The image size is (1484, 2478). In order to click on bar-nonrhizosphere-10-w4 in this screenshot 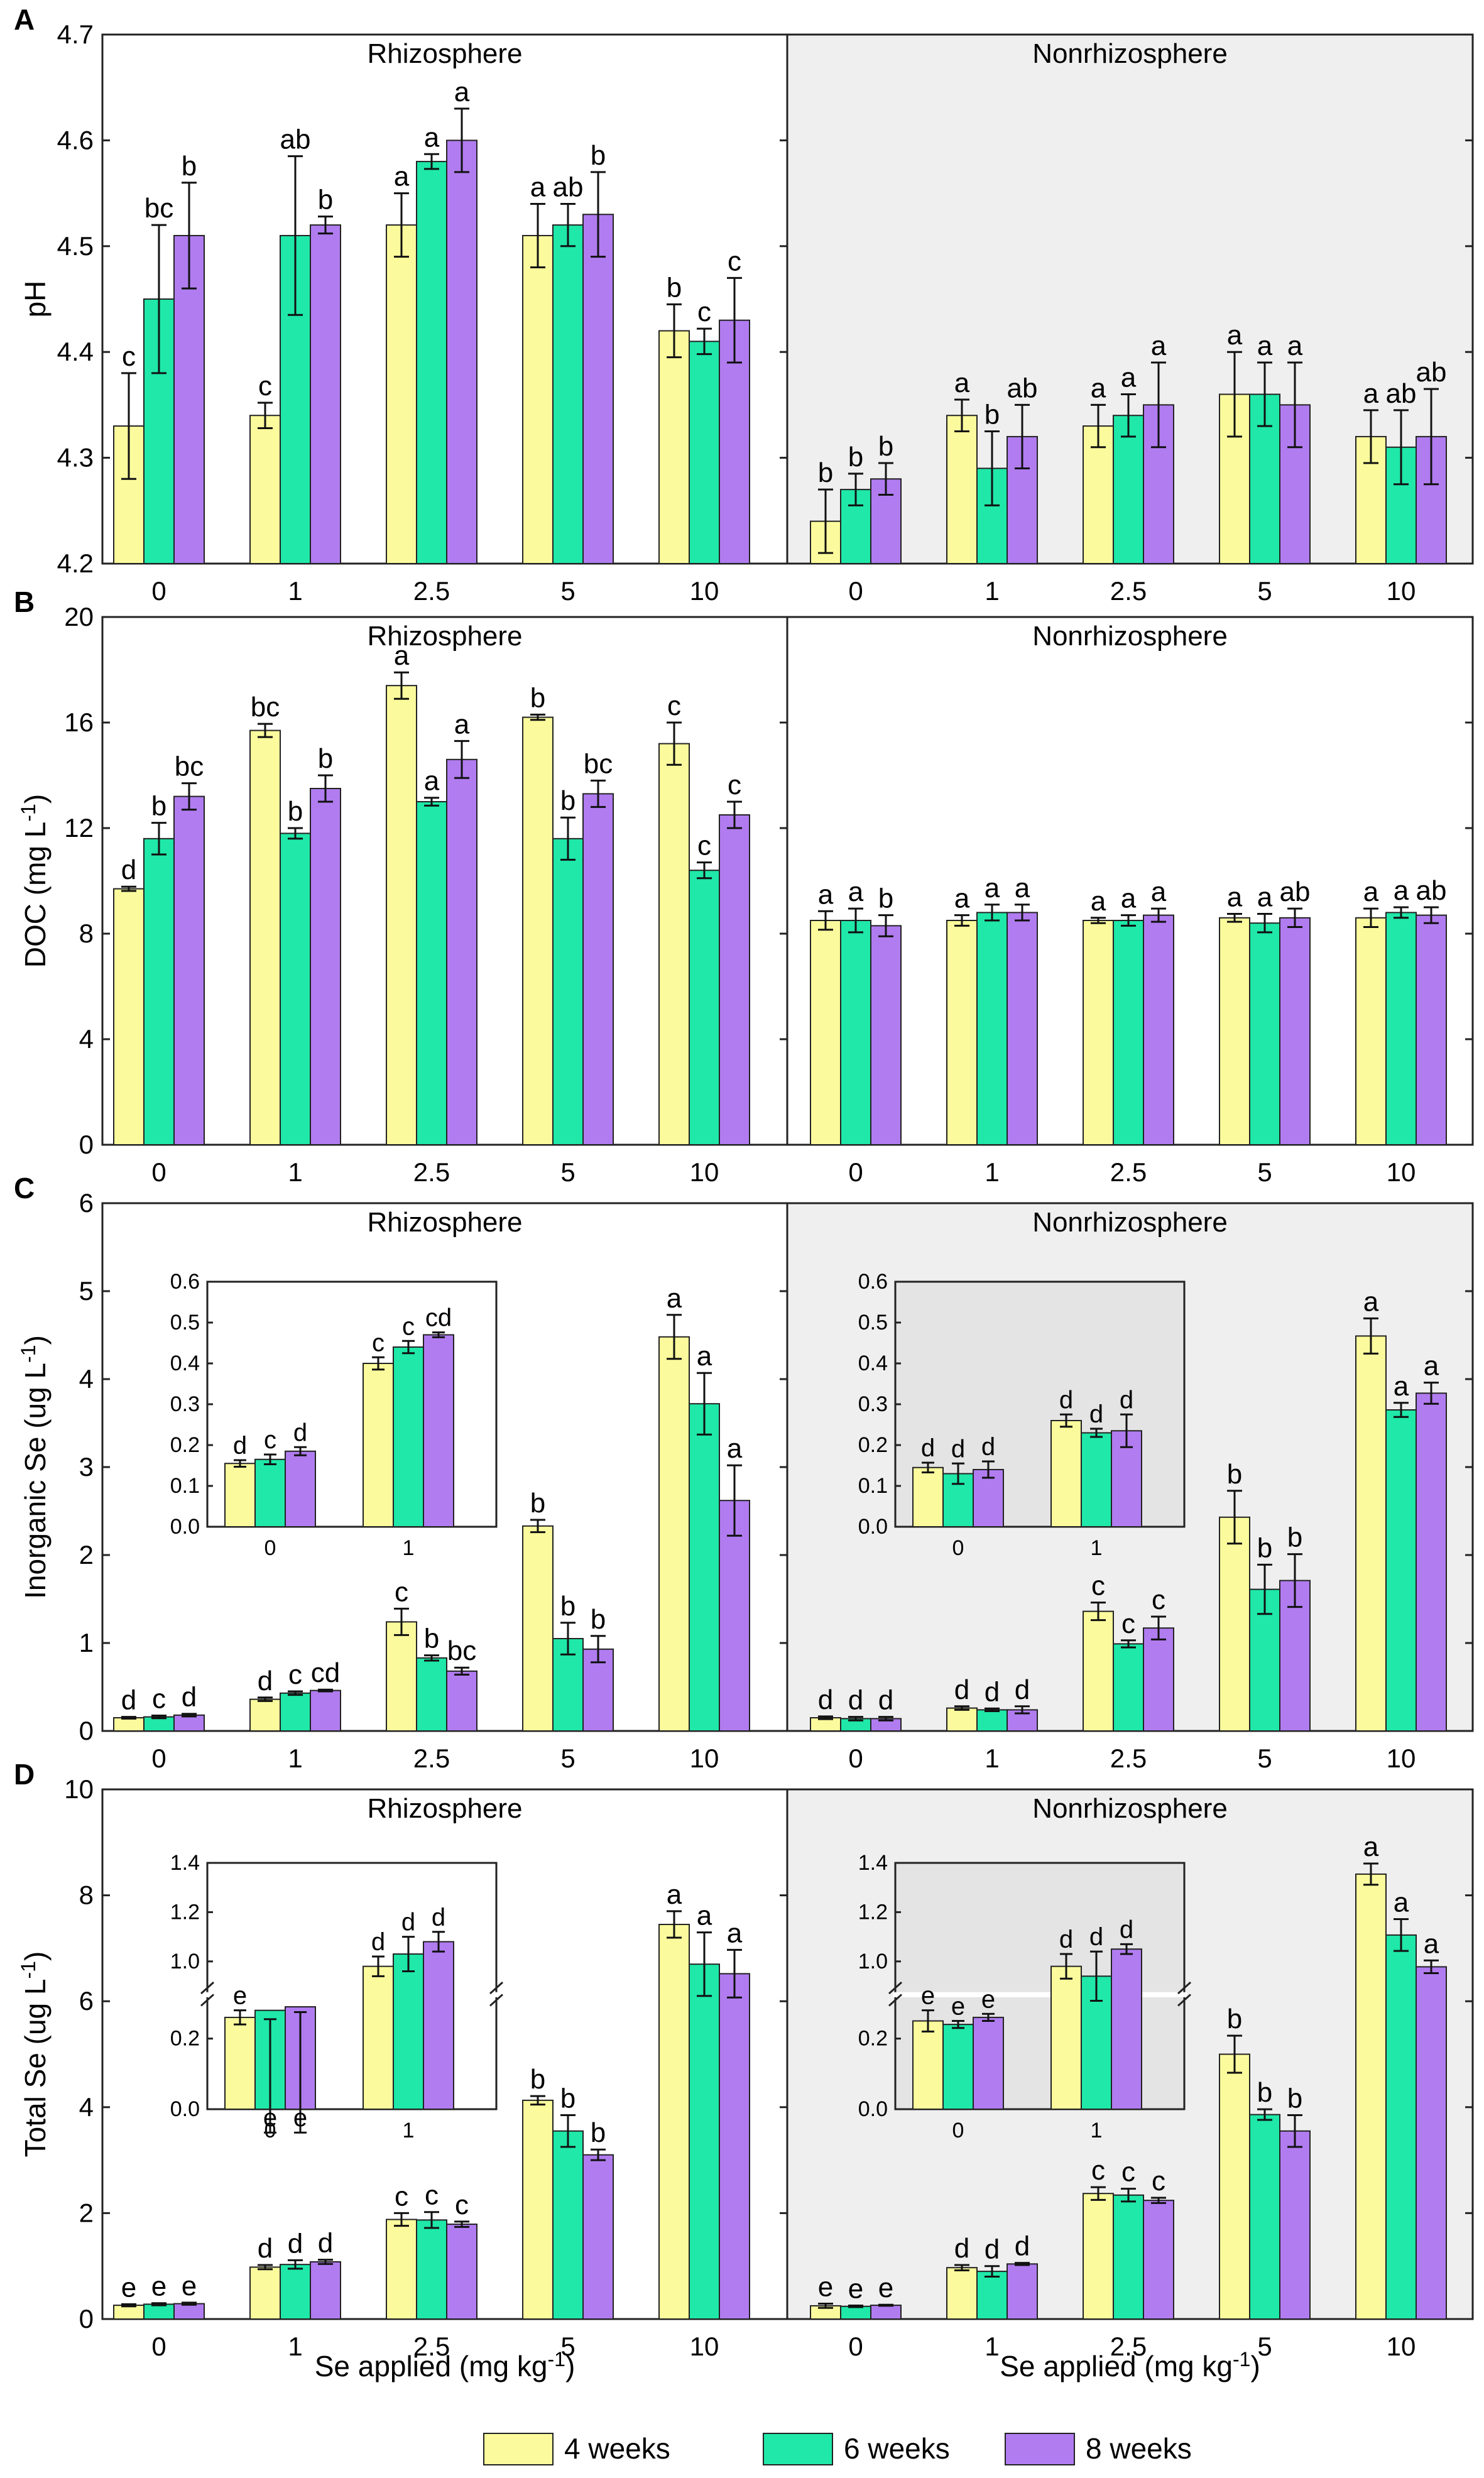, I will do `click(1371, 1031)`.